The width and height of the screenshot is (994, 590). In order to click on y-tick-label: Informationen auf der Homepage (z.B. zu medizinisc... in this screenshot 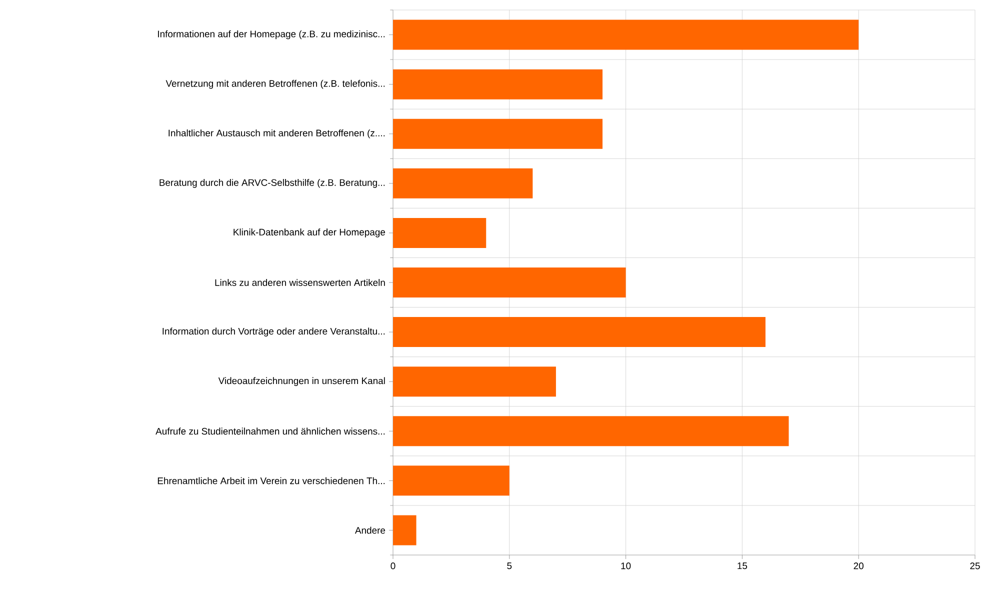, I will do `click(271, 35)`.